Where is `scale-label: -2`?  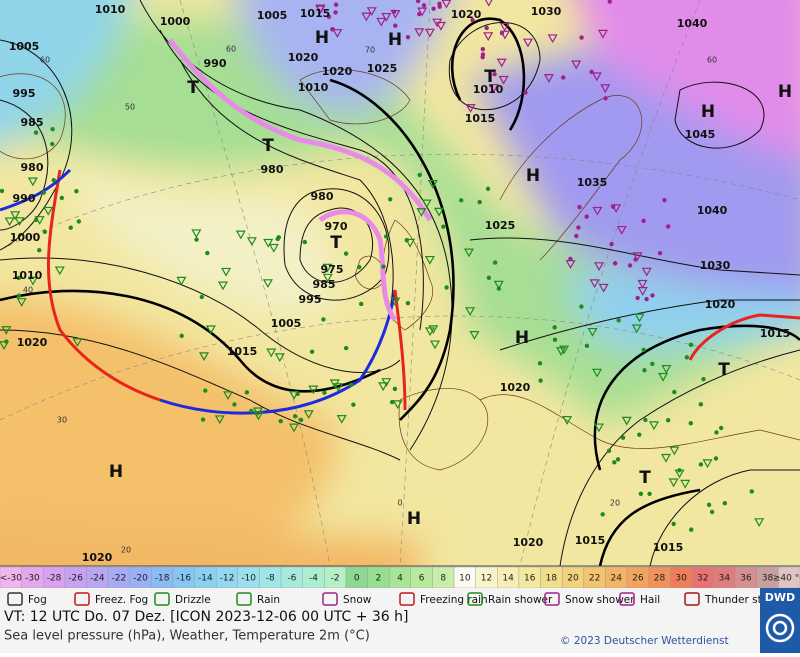
scale-label: -2 is located at coordinates (335, 579).